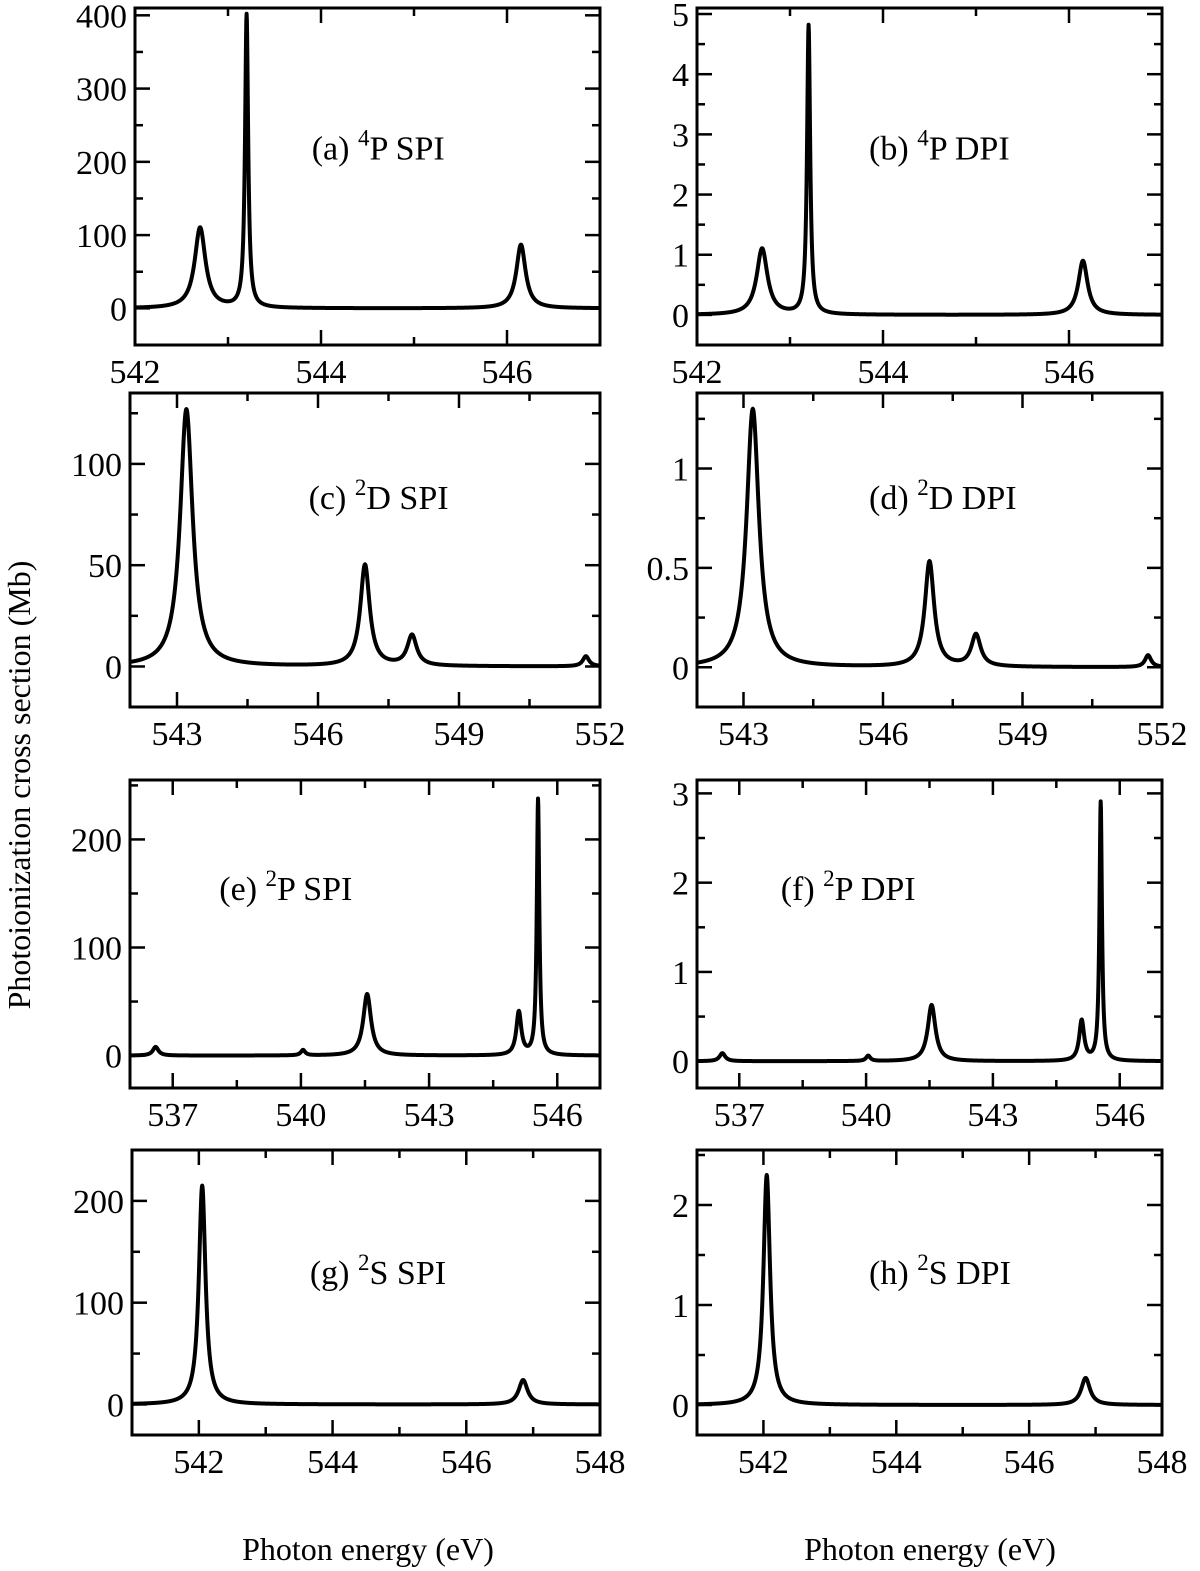 This screenshot has width=1200, height=1571. I want to click on chart-panel-a: 542 544 546 0 100 200 300 400 (a) 4P SPI, so click(339, 195).